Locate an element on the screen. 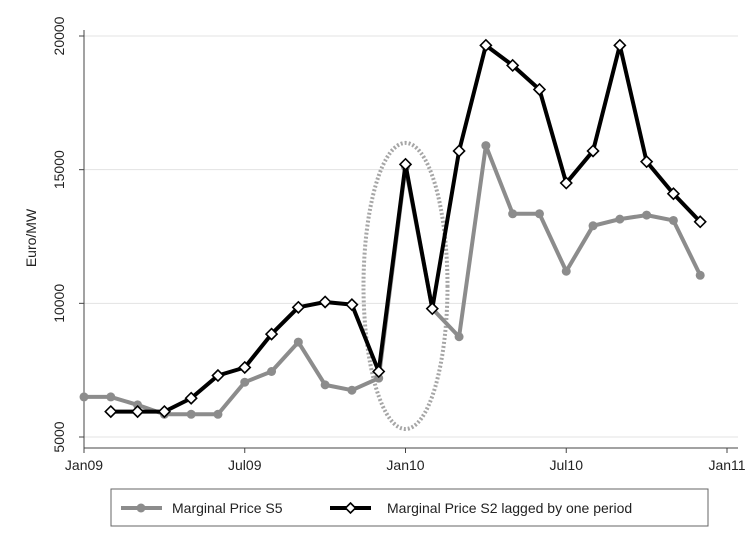 The width and height of the screenshot is (749, 544). annotation-ellipse is located at coordinates (405, 285).